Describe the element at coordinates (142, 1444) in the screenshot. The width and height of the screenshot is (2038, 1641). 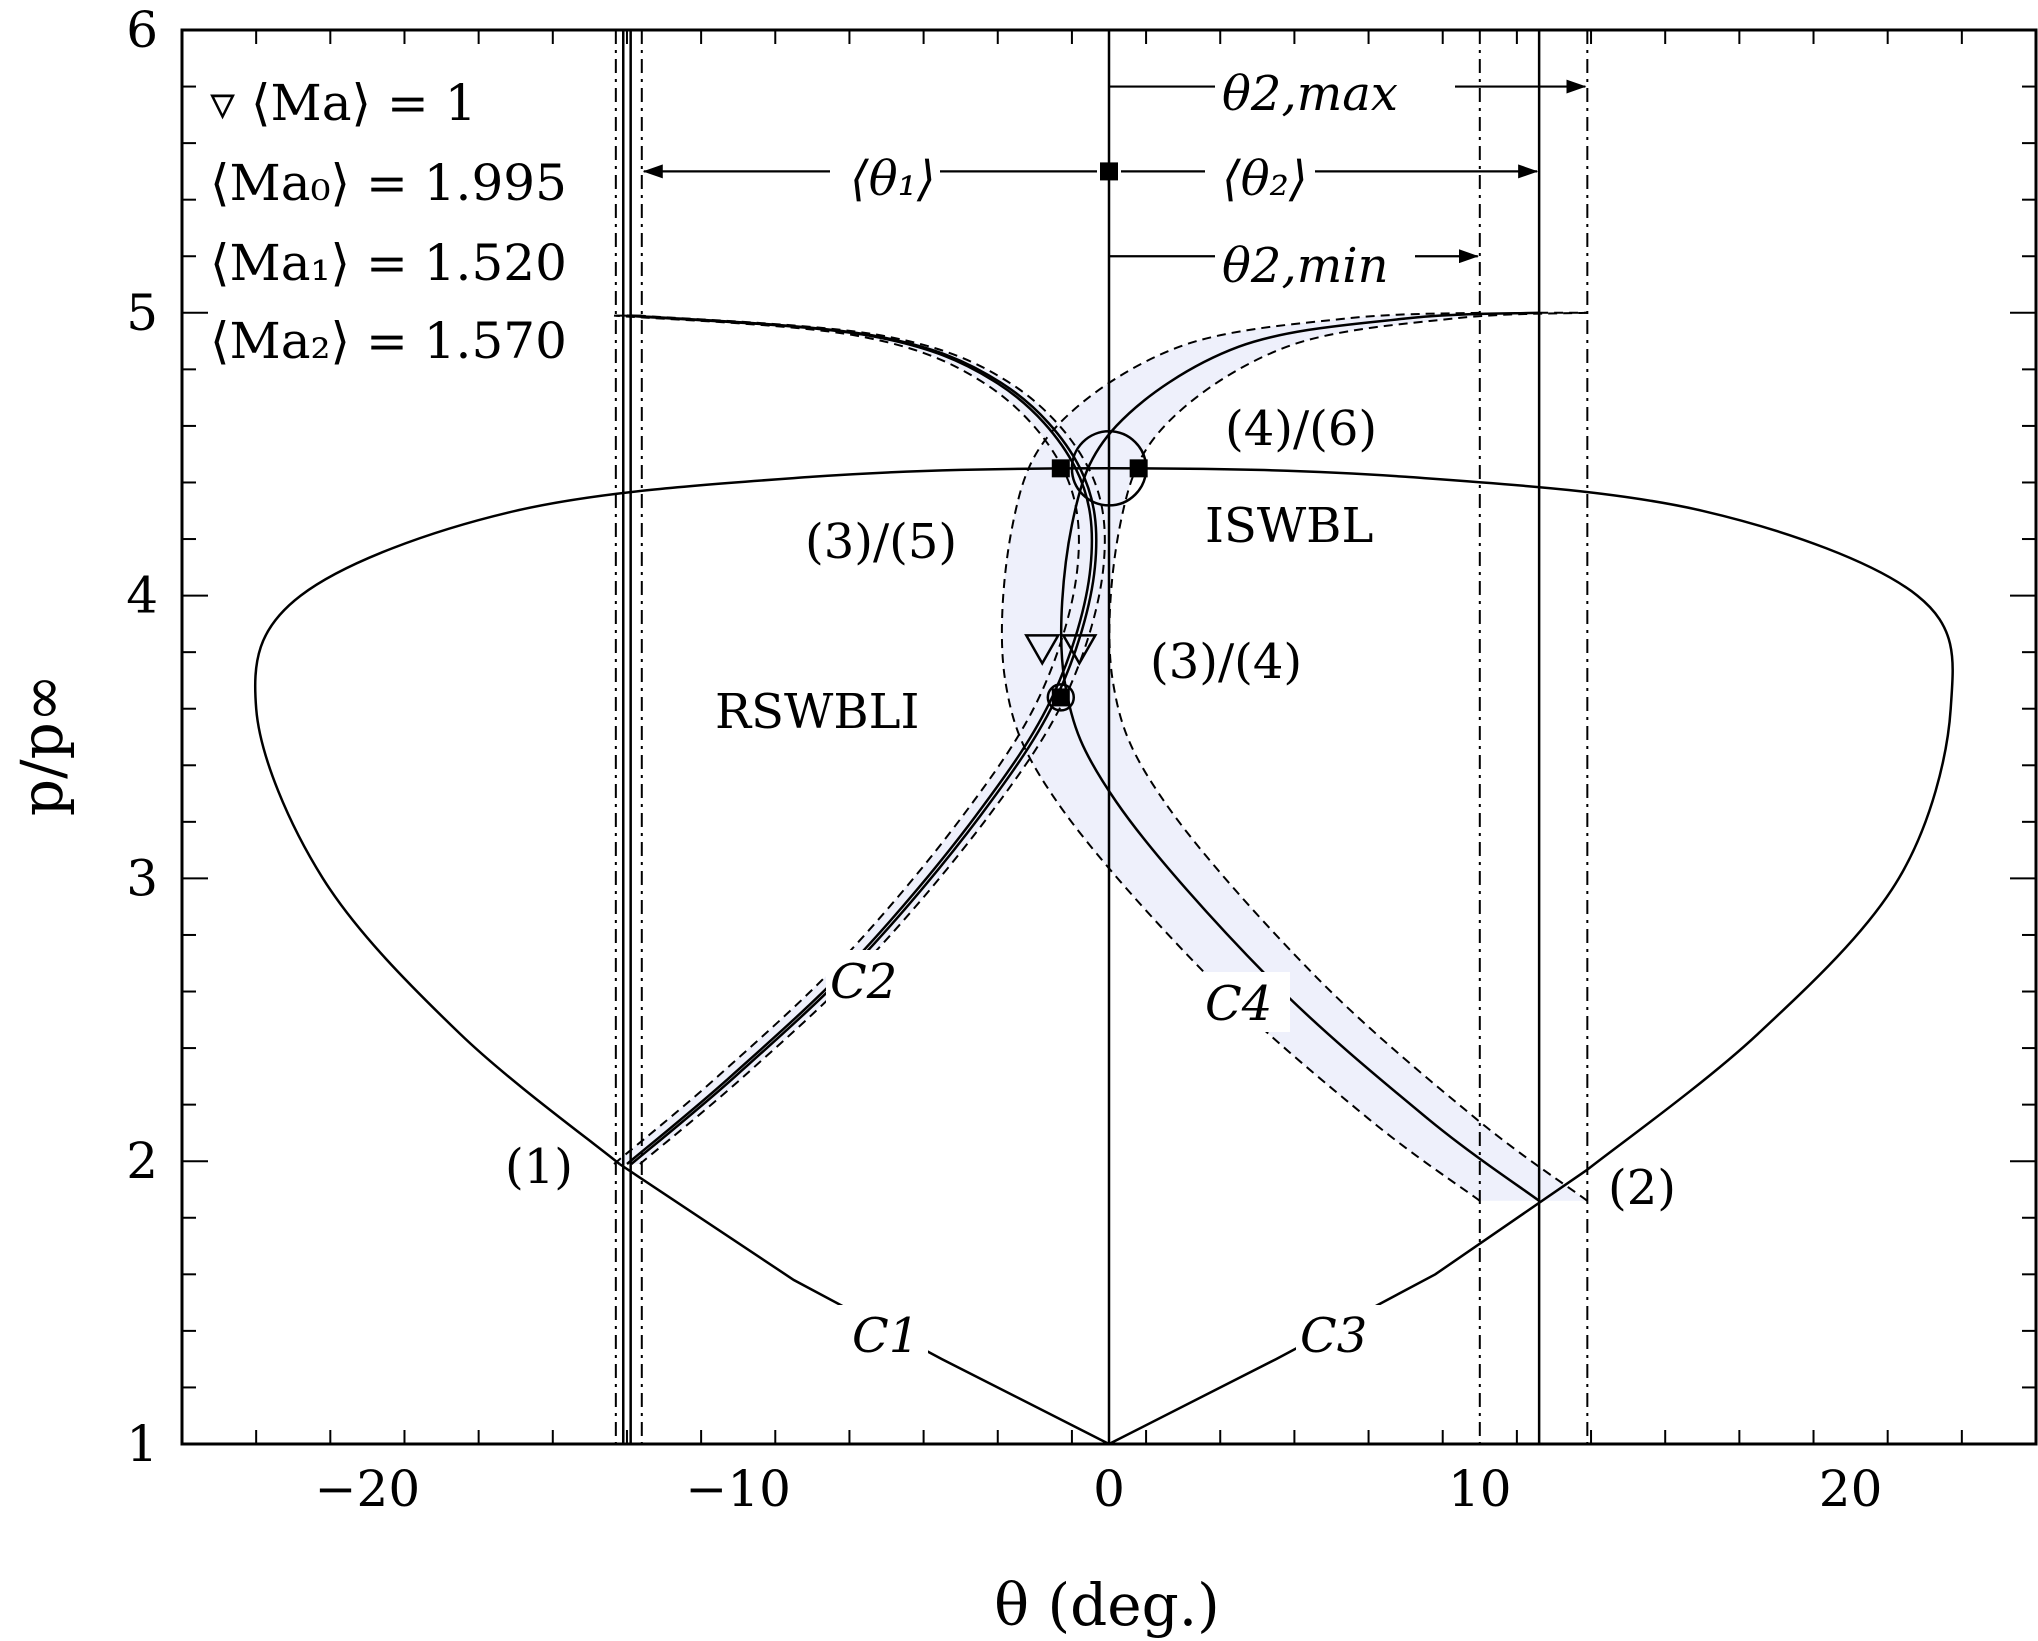
I see `y-tick-label: 1` at that location.